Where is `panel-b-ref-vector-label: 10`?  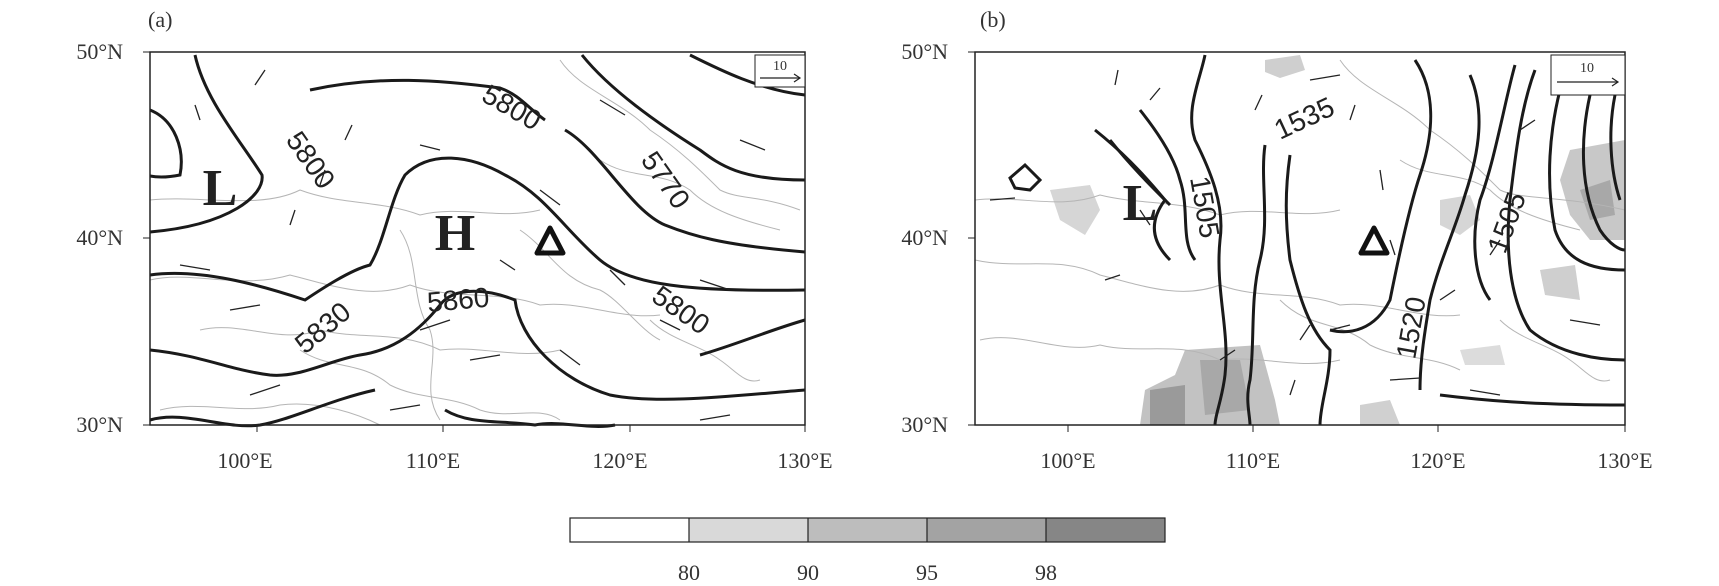 panel-b-ref-vector-label: 10 is located at coordinates (1587, 68).